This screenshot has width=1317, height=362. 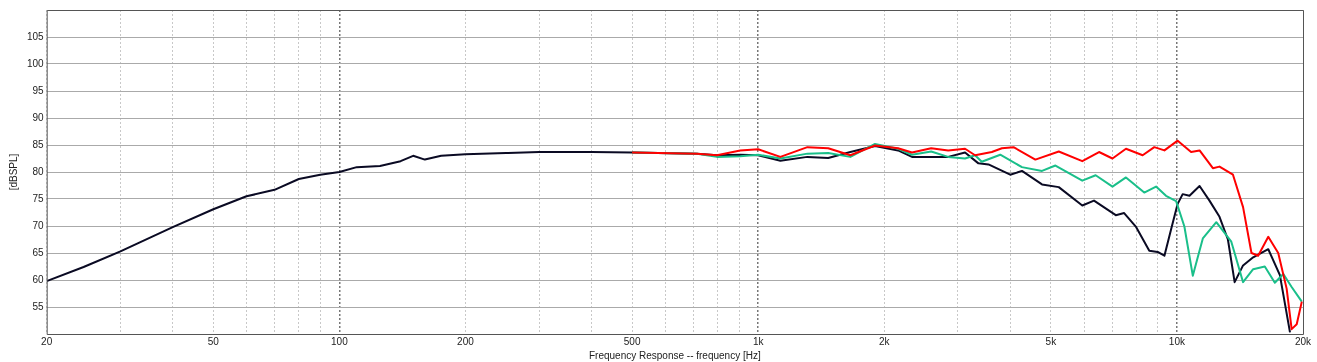 I want to click on x-tick-label: 20k, so click(x=1303, y=341).